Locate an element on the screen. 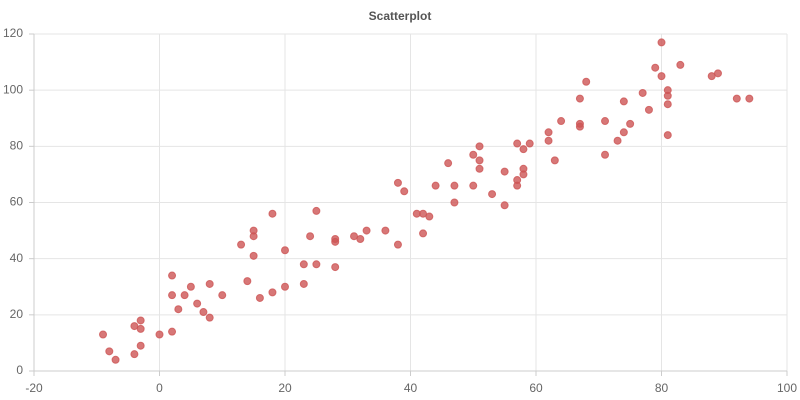 Image resolution: width=800 pixels, height=400 pixels. x-tick-label: 20 is located at coordinates (285, 388).